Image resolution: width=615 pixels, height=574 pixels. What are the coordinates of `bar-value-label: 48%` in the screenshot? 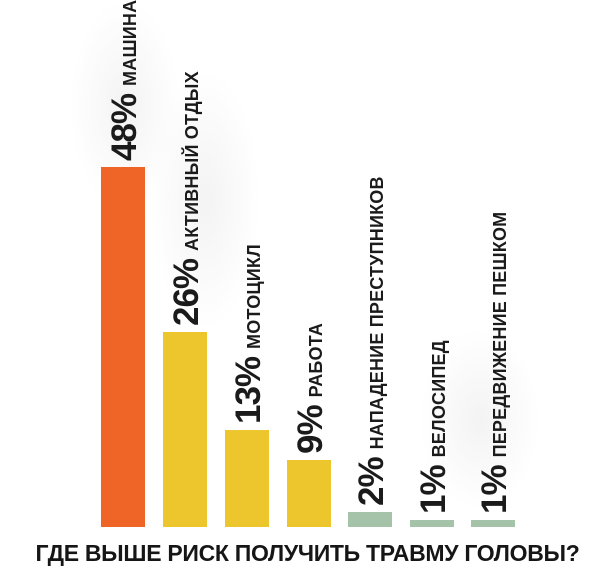 It's located at (124, 127).